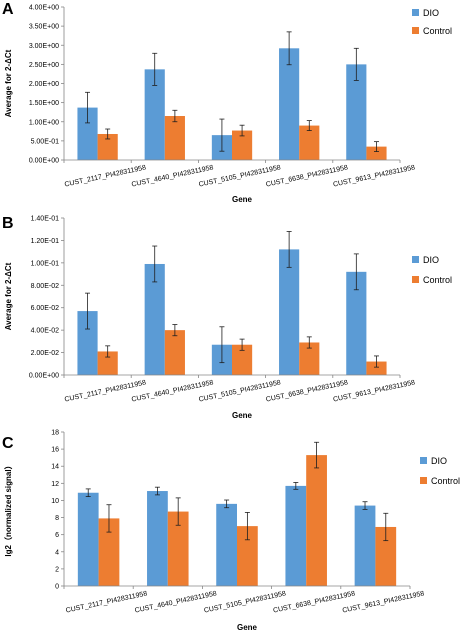 The height and width of the screenshot is (635, 474). Describe the element at coordinates (44, 46) in the screenshot. I see `y-tick-label: 3.00E+00` at that location.